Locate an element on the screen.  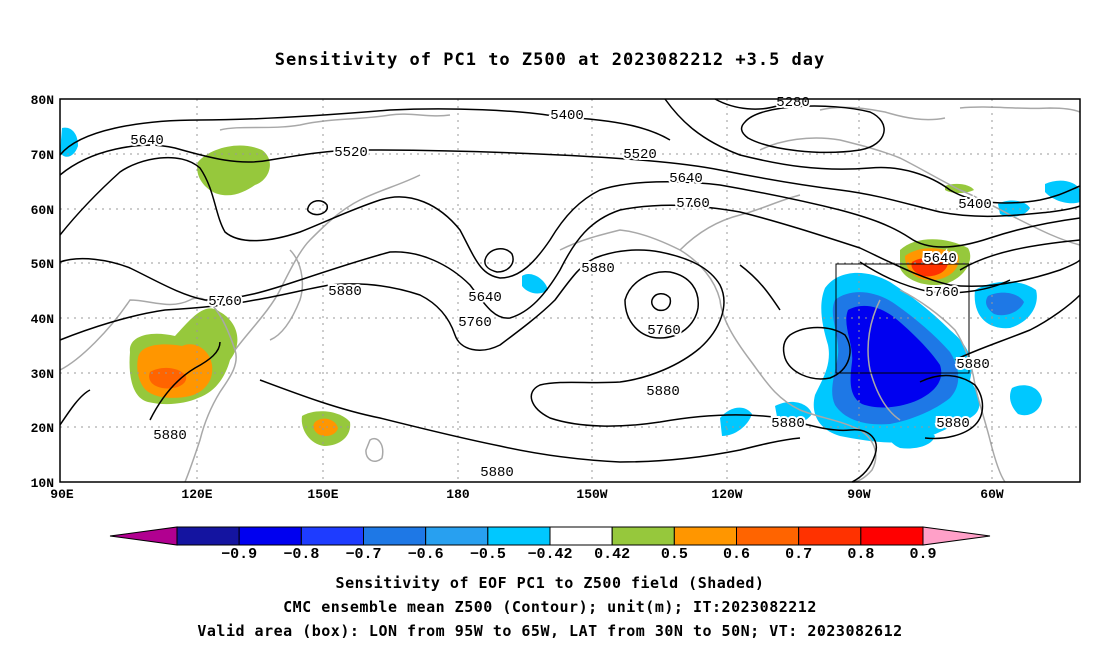
lon-label: 120E is located at coordinates (196, 494).